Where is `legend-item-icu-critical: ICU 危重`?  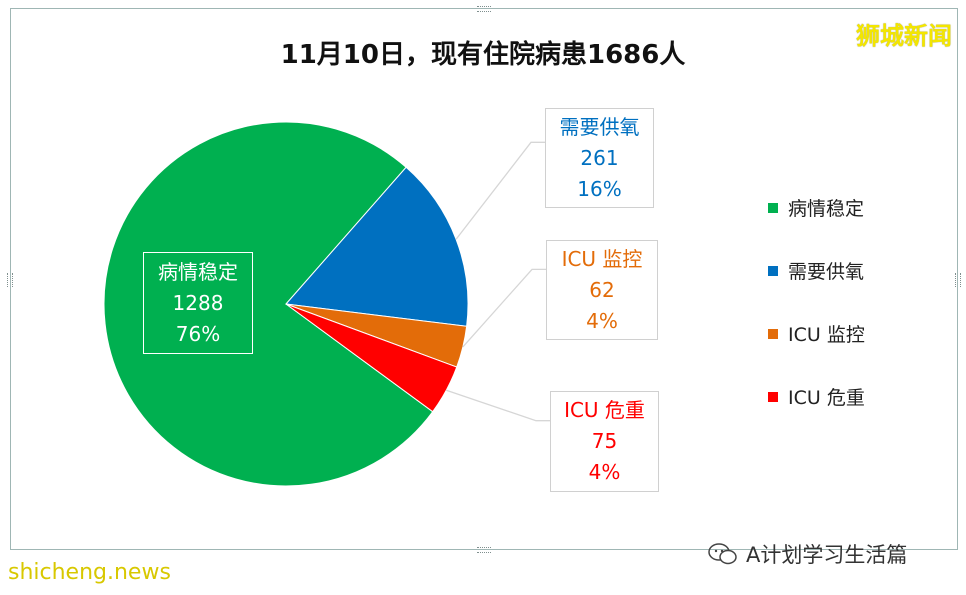
legend-item-icu-critical: ICU 危重 is located at coordinates (816, 396).